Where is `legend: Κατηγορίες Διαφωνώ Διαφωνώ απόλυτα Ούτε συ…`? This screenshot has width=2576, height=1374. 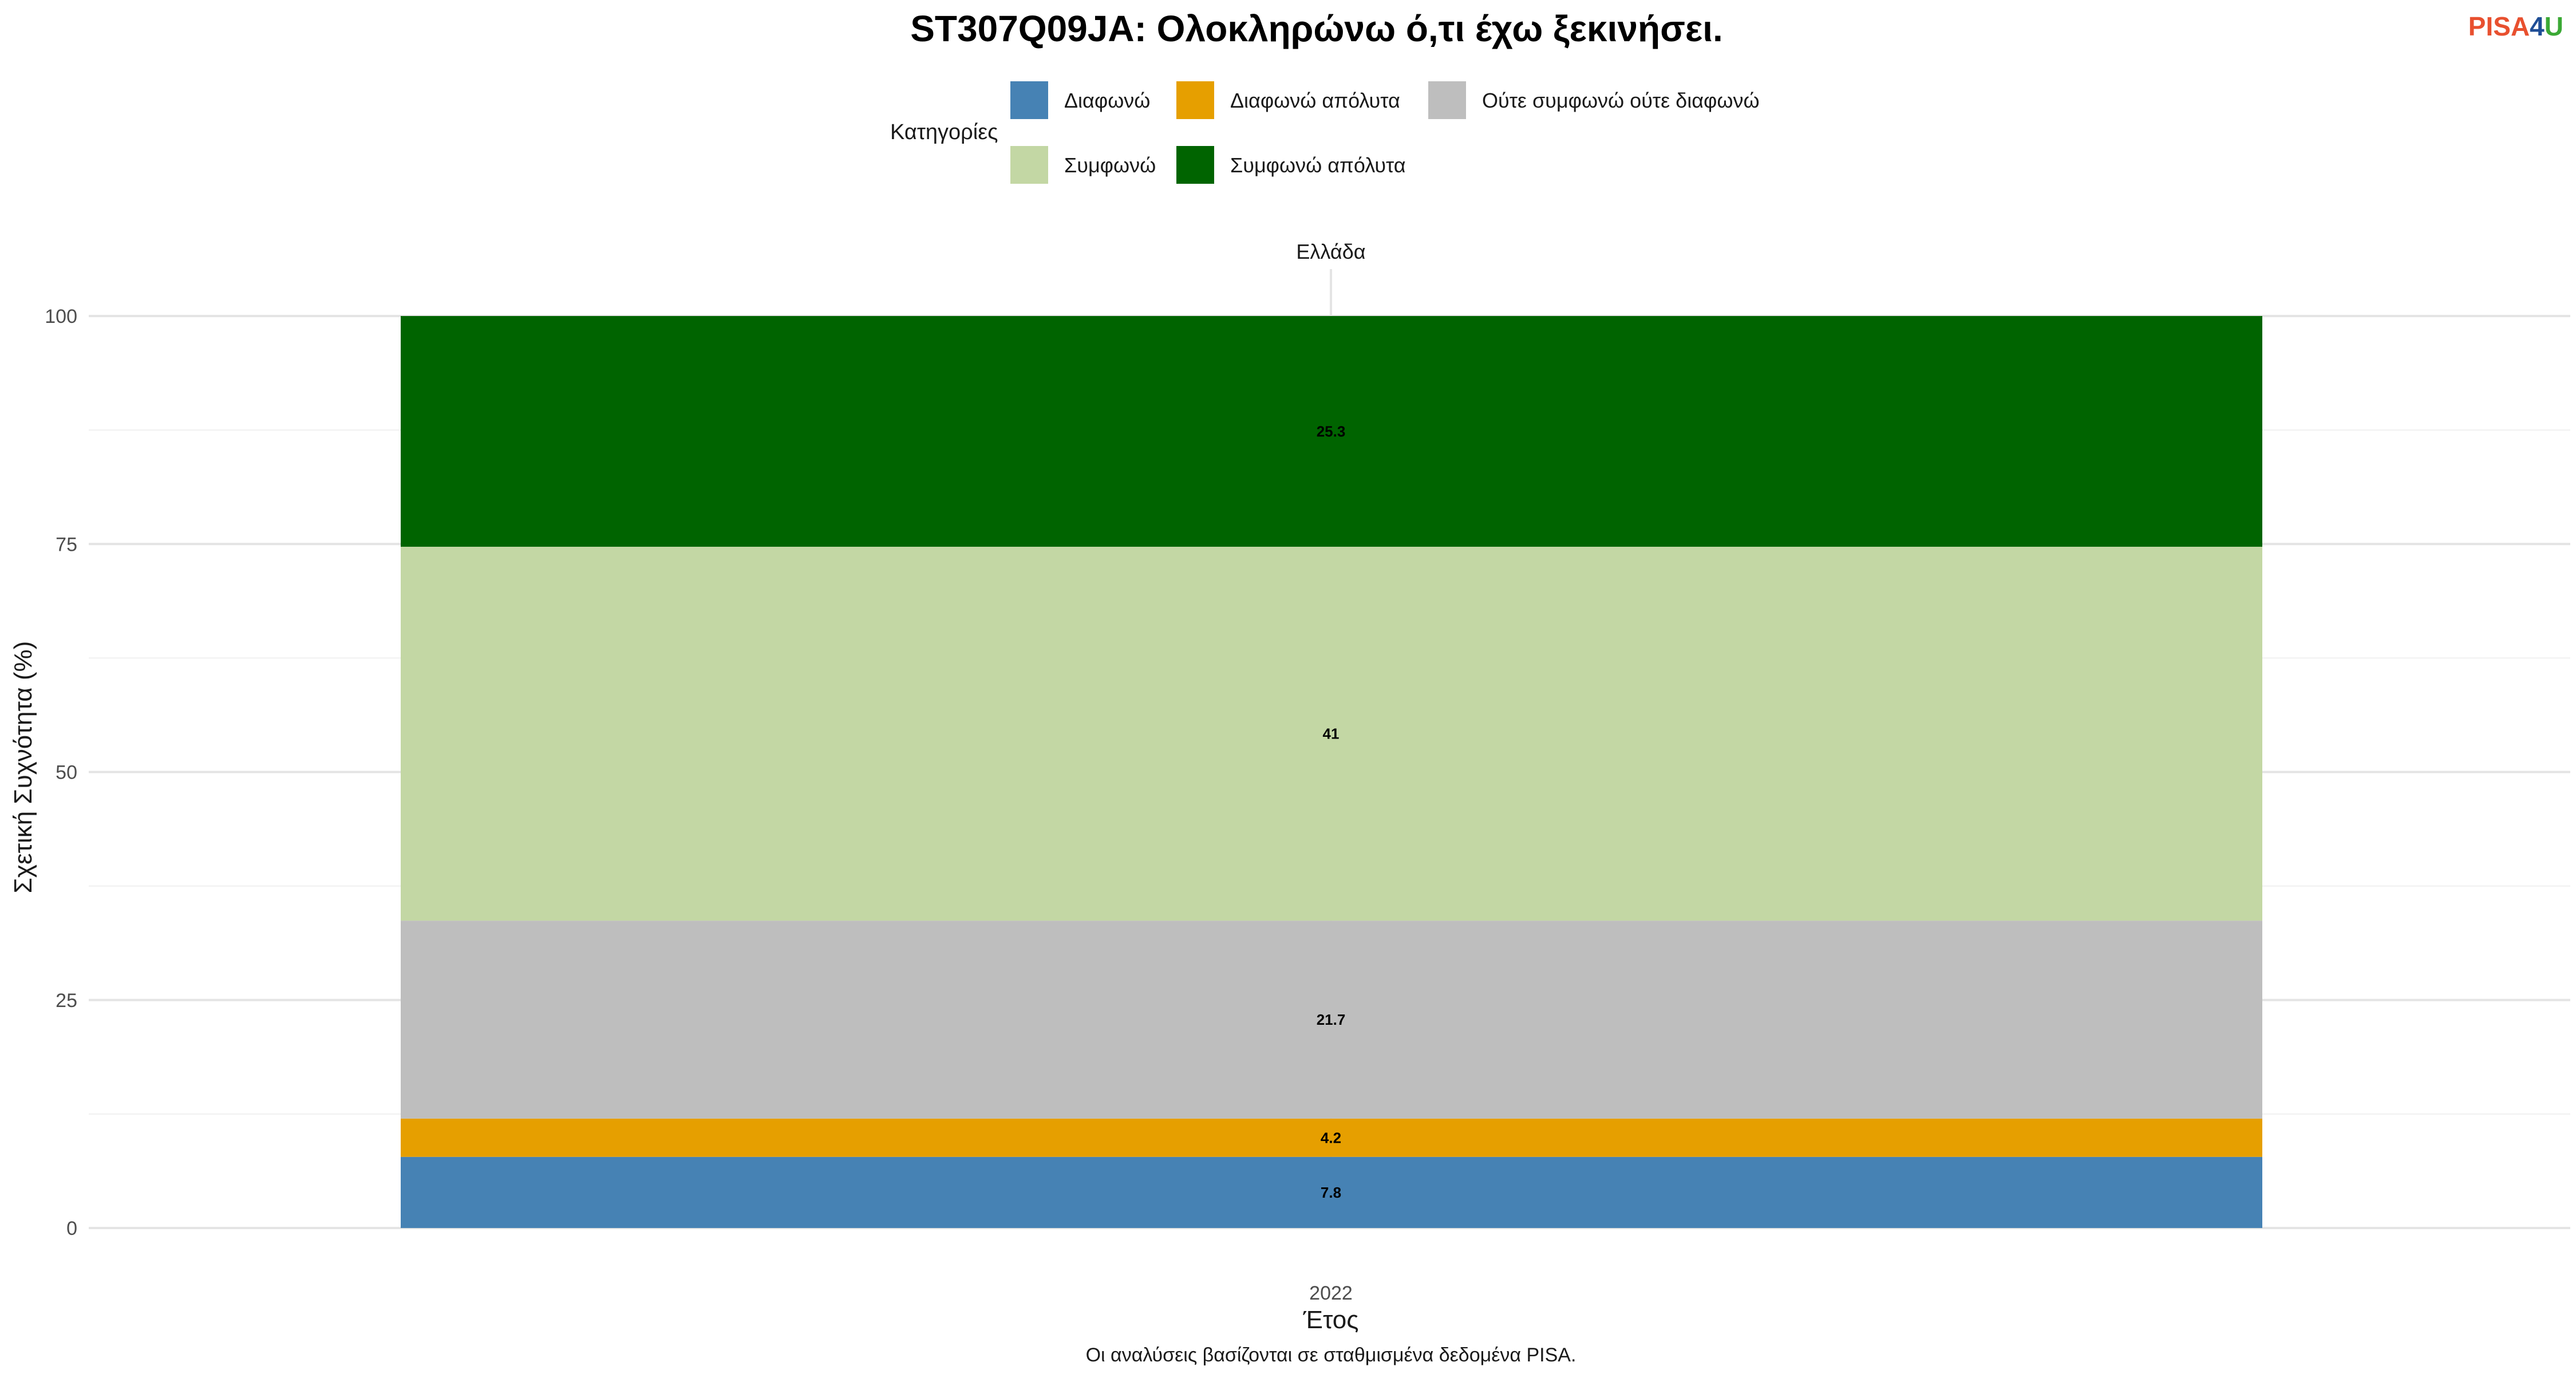 legend: Κατηγορίες Διαφωνώ Διαφωνώ απόλυτα Ούτε συ… is located at coordinates (1325, 132).